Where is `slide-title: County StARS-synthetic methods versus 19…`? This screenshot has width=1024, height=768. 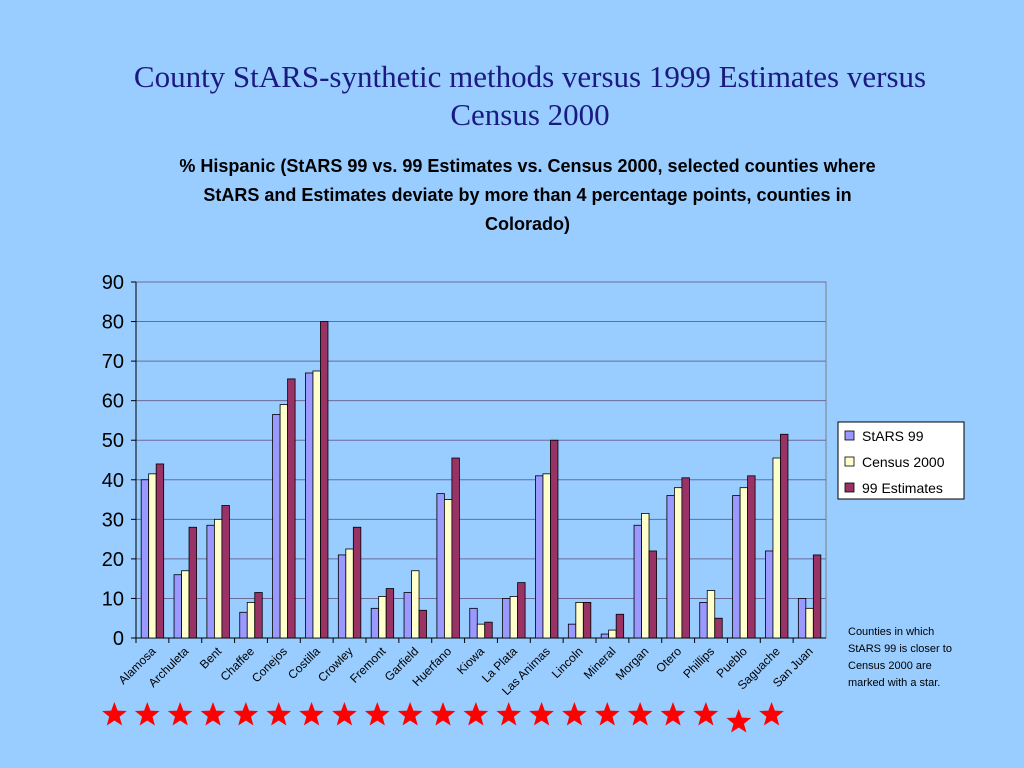
slide-title: County StARS-synthetic methods versus 19… is located at coordinates (530, 95).